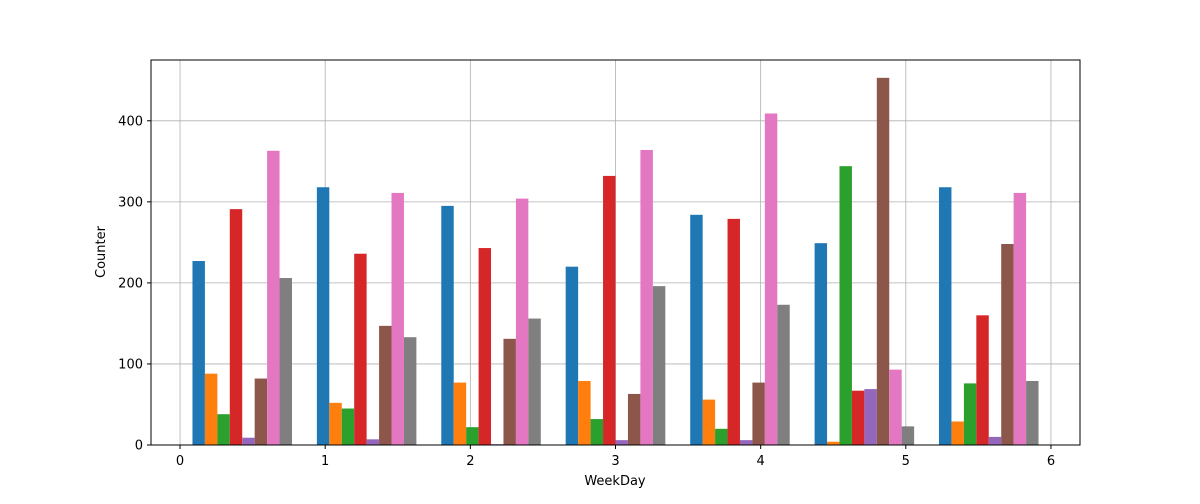 The width and height of the screenshot is (1200, 504). Describe the element at coordinates (982, 380) in the screenshot. I see `bar-bin6-series3` at that location.